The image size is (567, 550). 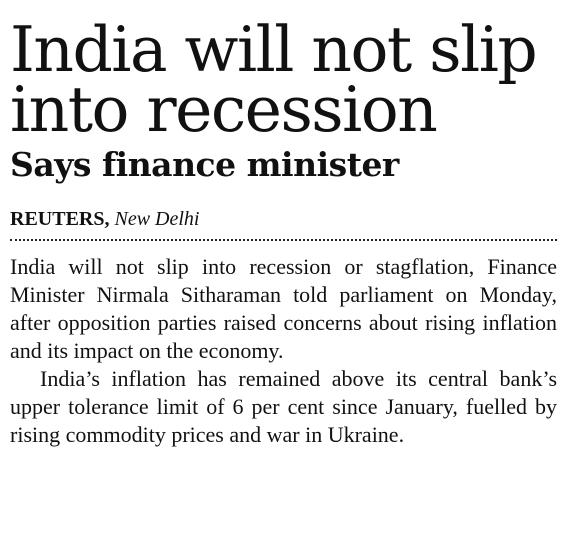 What do you see at coordinates (157, 219) in the screenshot?
I see `byline-location: New Delhi` at bounding box center [157, 219].